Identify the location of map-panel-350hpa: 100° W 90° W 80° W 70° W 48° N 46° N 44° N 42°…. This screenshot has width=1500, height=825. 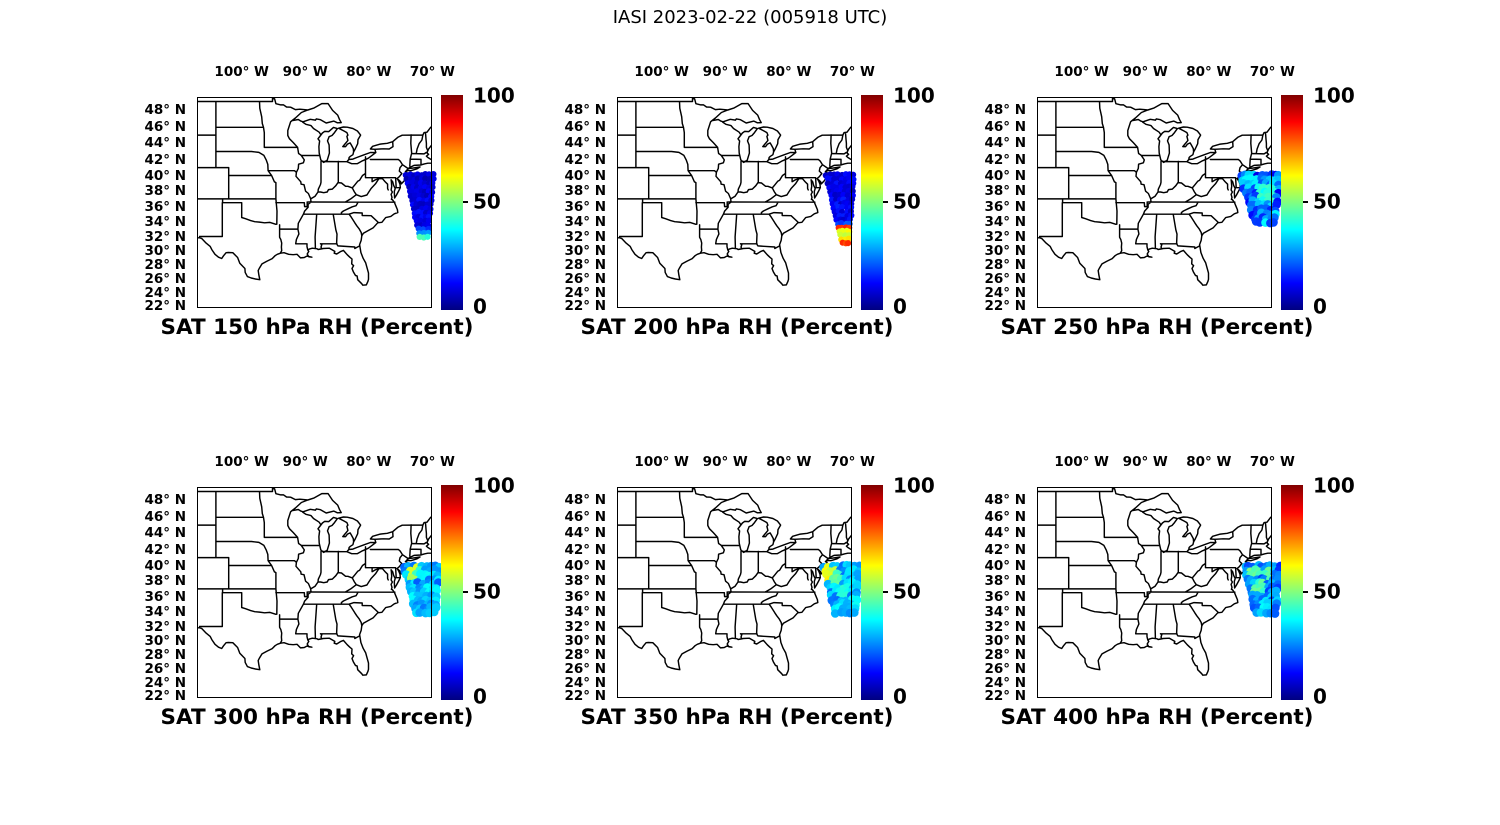
(749, 592).